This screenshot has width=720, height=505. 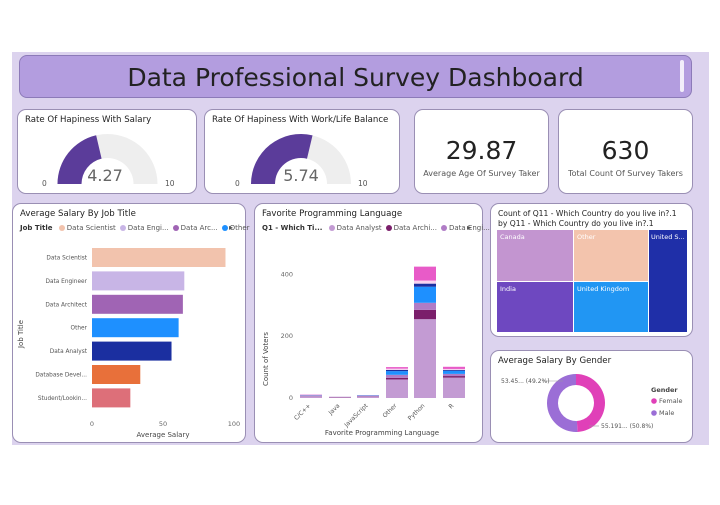 I want to click on salary-happiness-gauge-card: Rate Of Hapiness With Salary 4.27 0 10, so click(x=107, y=151).